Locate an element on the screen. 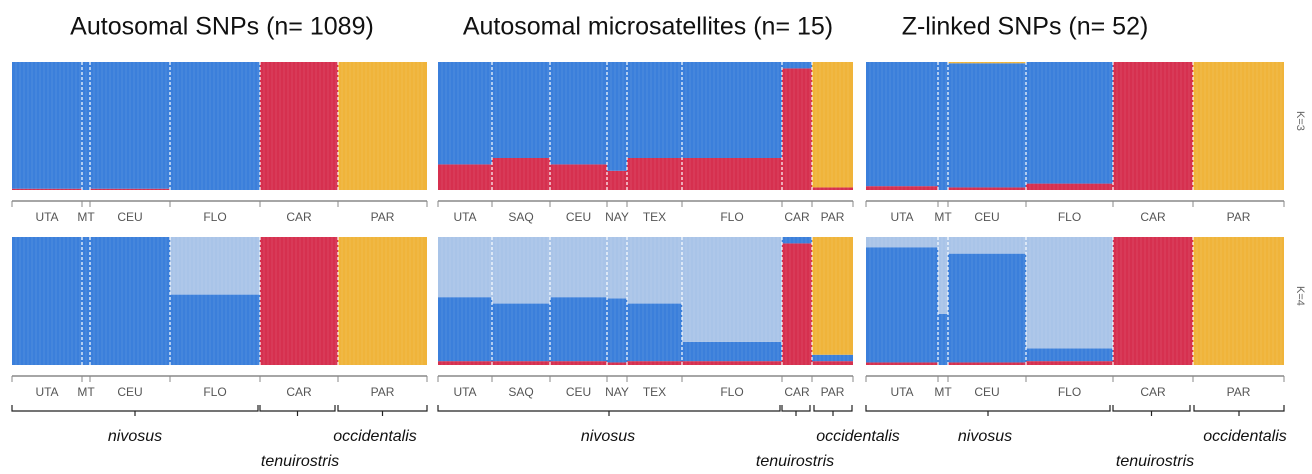 This screenshot has width=1312, height=474. panel-title: Z-linked SNPs (n= 52) is located at coordinates (1025, 27).